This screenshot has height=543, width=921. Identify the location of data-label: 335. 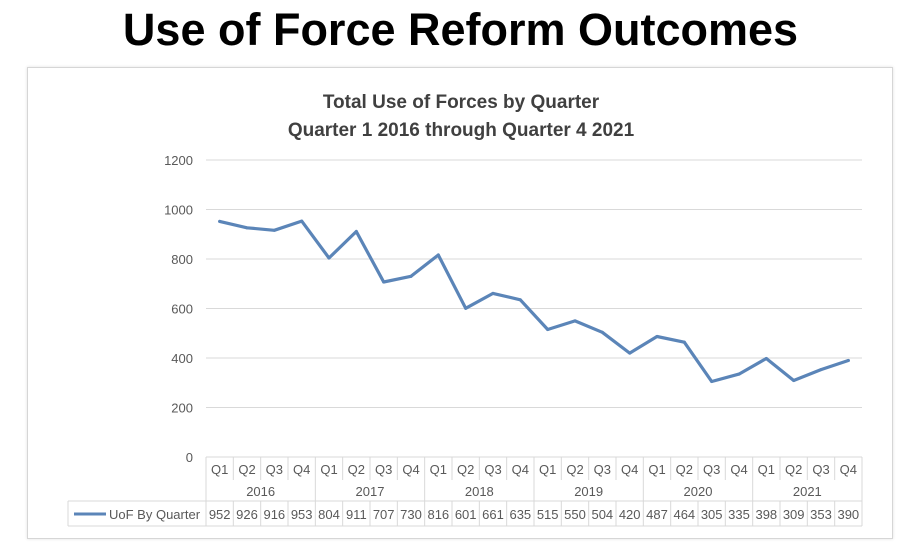
(739, 514).